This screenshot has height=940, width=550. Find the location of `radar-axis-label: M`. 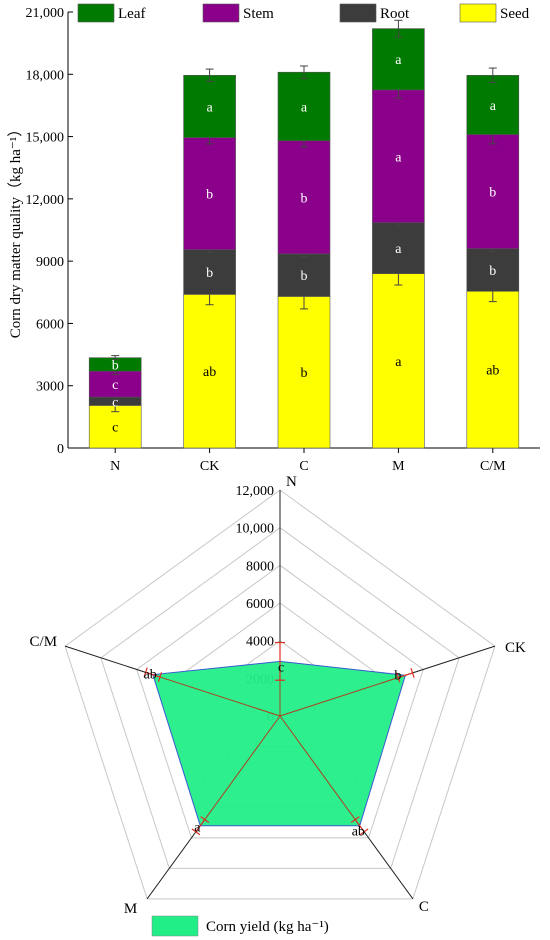

radar-axis-label: M is located at coordinates (130, 909).